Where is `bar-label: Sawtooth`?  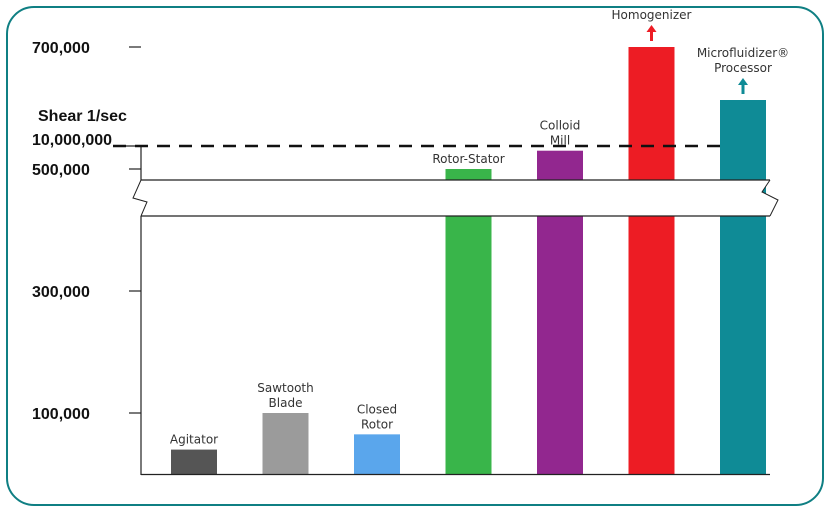 bar-label: Sawtooth is located at coordinates (285, 388).